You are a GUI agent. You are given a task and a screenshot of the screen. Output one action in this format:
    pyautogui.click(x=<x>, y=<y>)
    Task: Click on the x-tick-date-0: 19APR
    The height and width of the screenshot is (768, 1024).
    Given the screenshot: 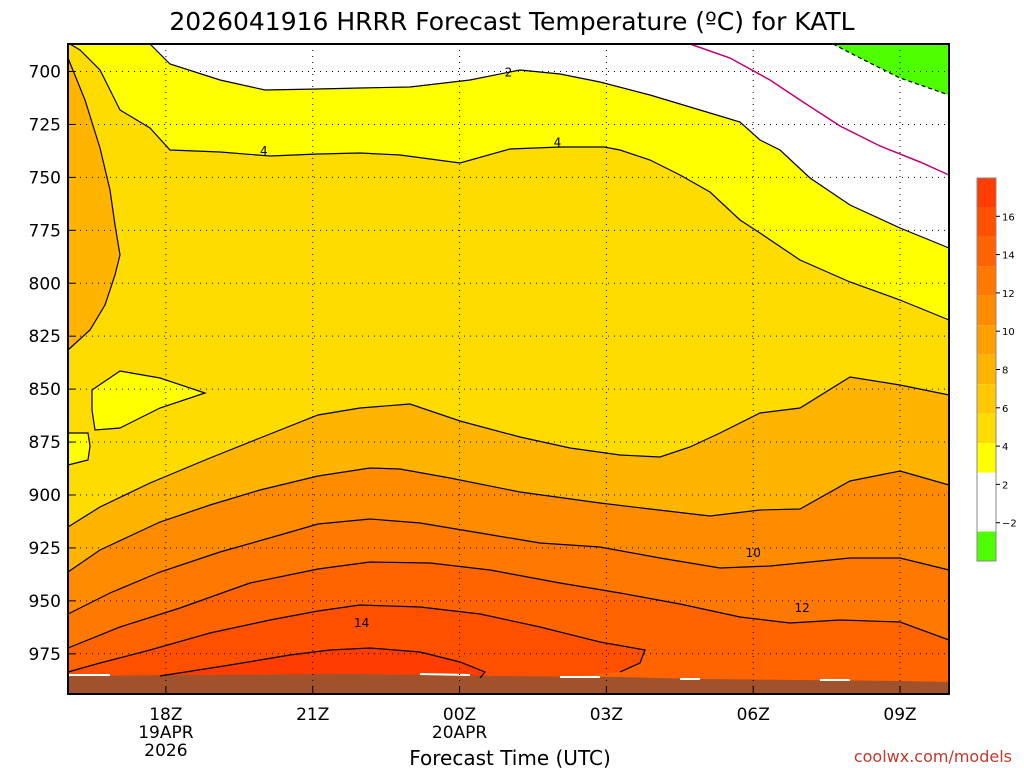 What is the action you would take?
    pyautogui.click(x=166, y=733)
    